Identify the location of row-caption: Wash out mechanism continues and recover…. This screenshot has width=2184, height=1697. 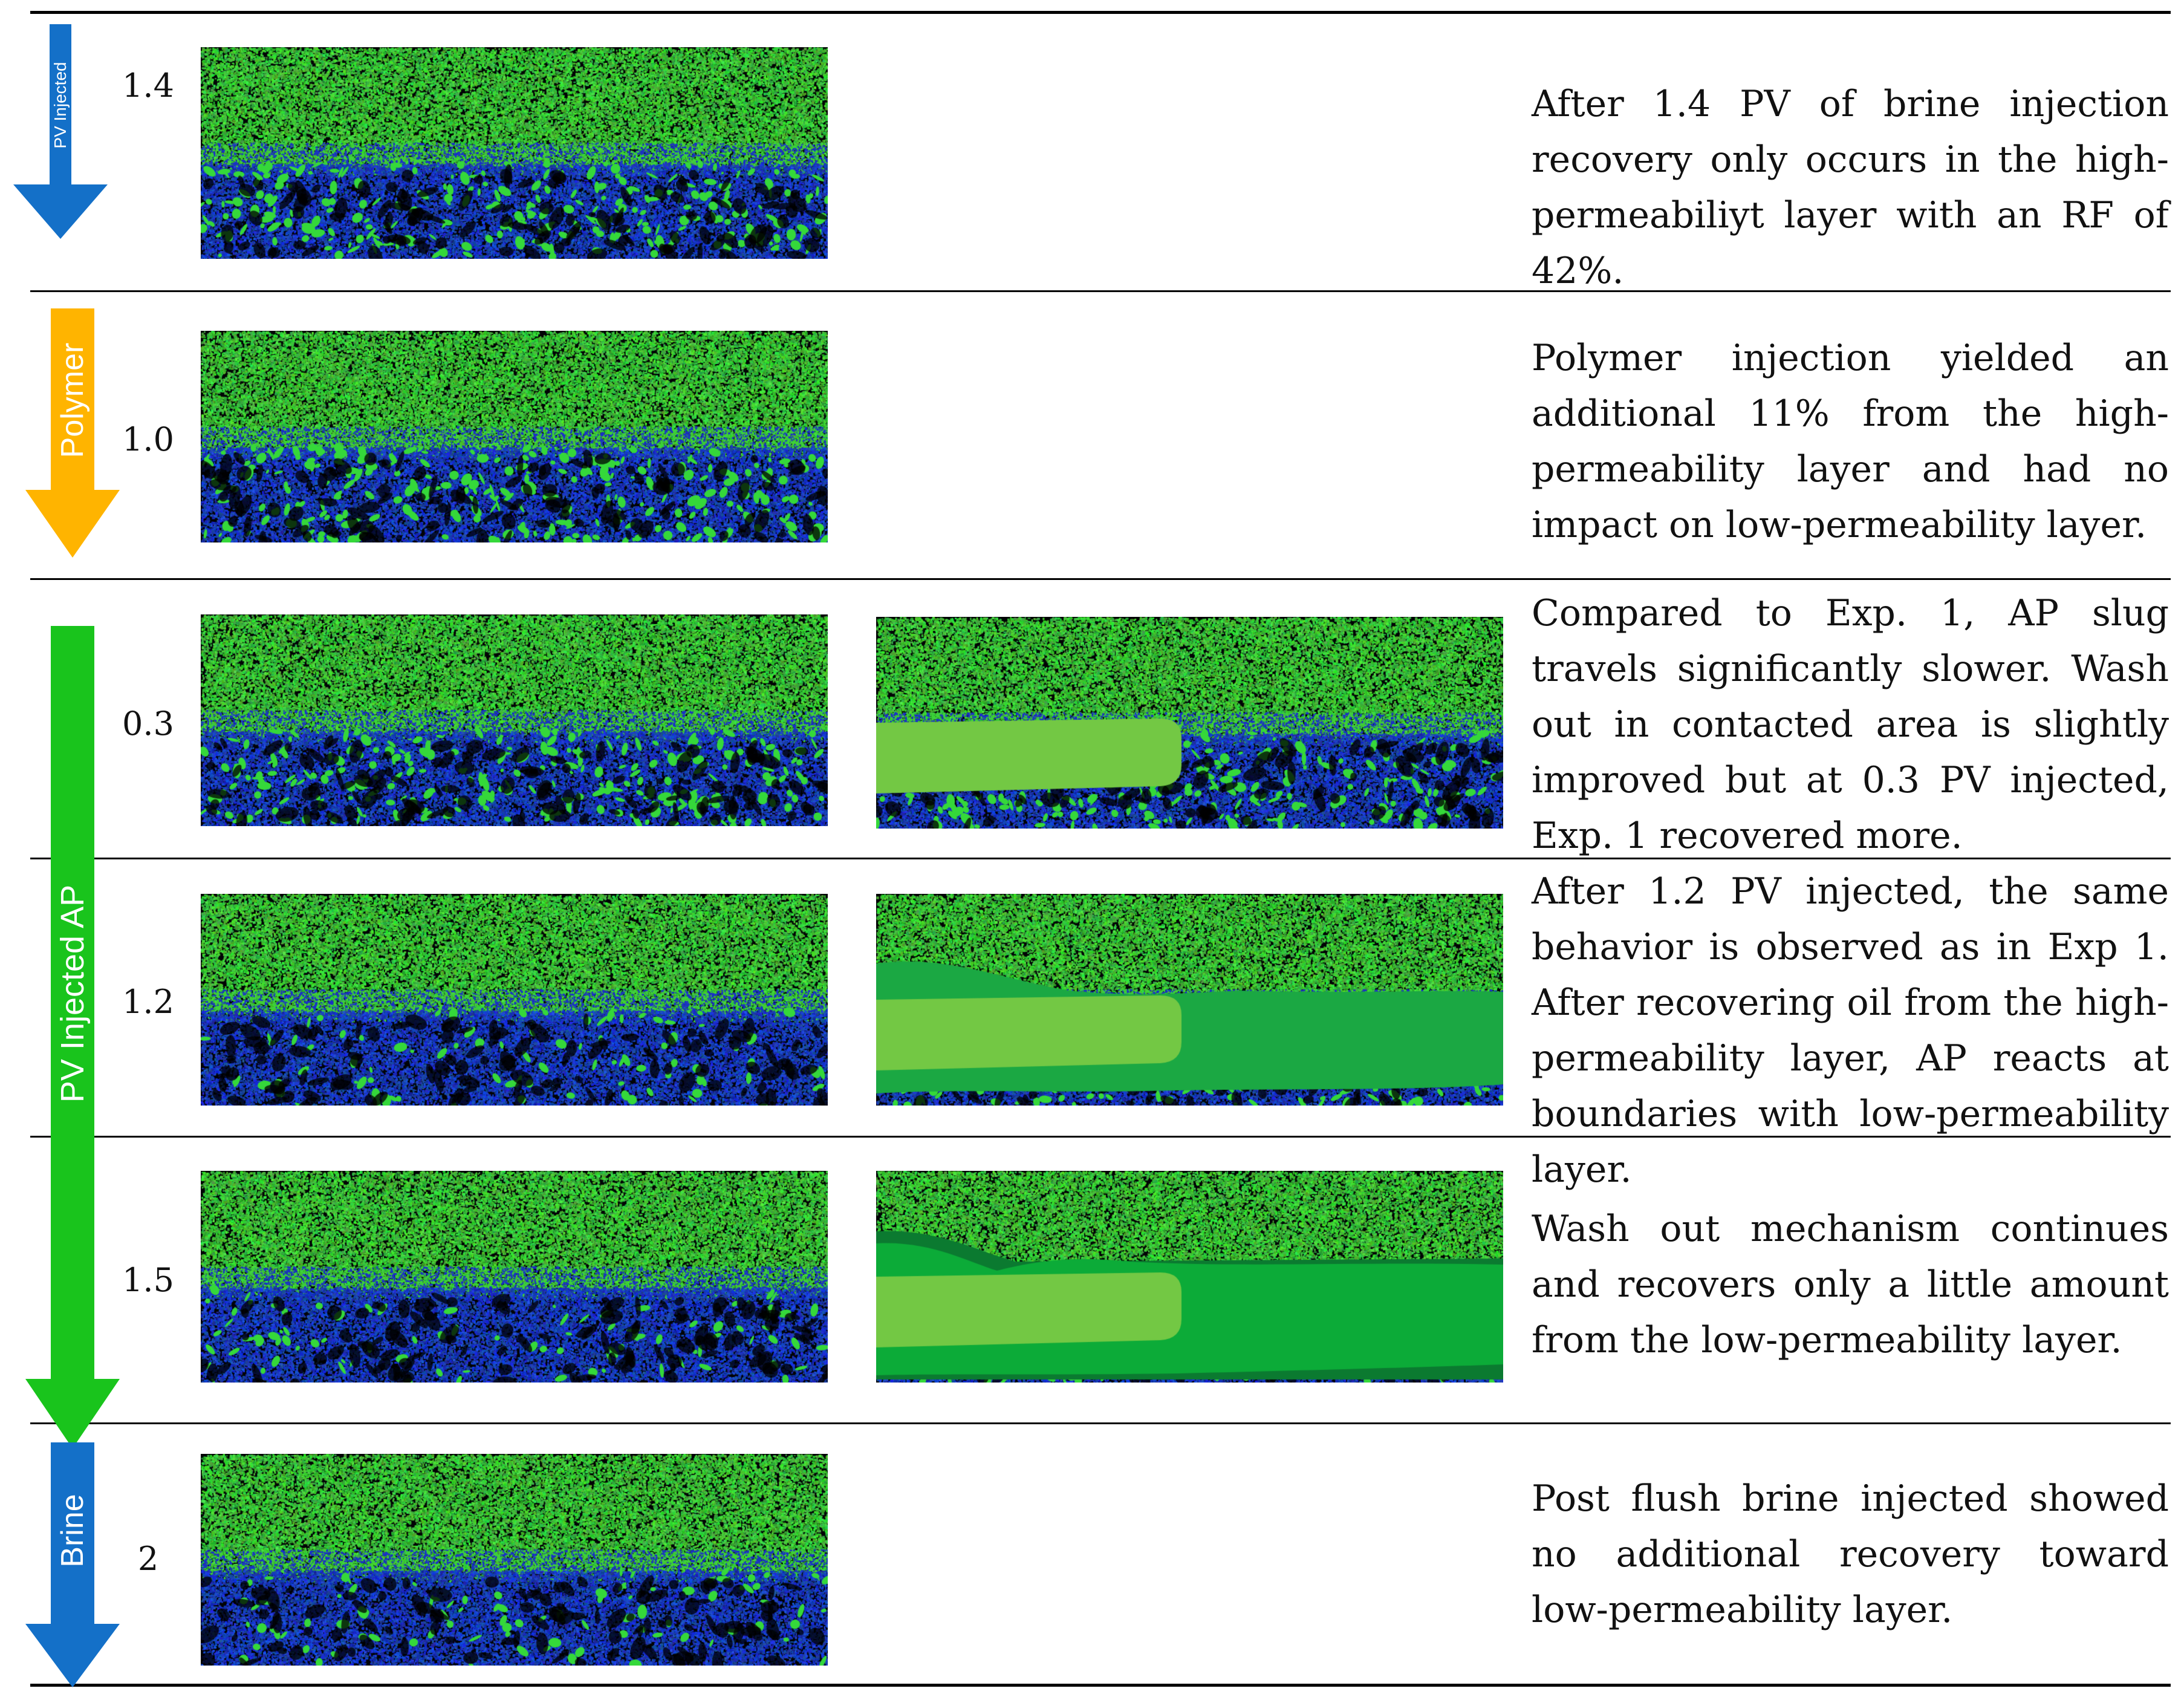
(1850, 1284).